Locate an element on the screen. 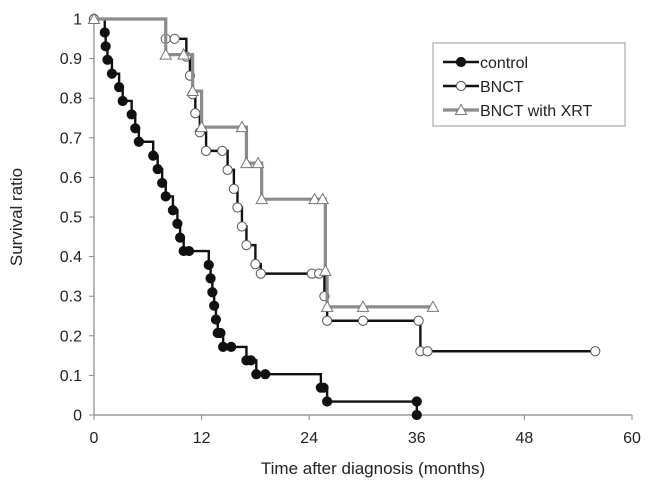  y-axis-title: Survival ratio is located at coordinates (16, 217).